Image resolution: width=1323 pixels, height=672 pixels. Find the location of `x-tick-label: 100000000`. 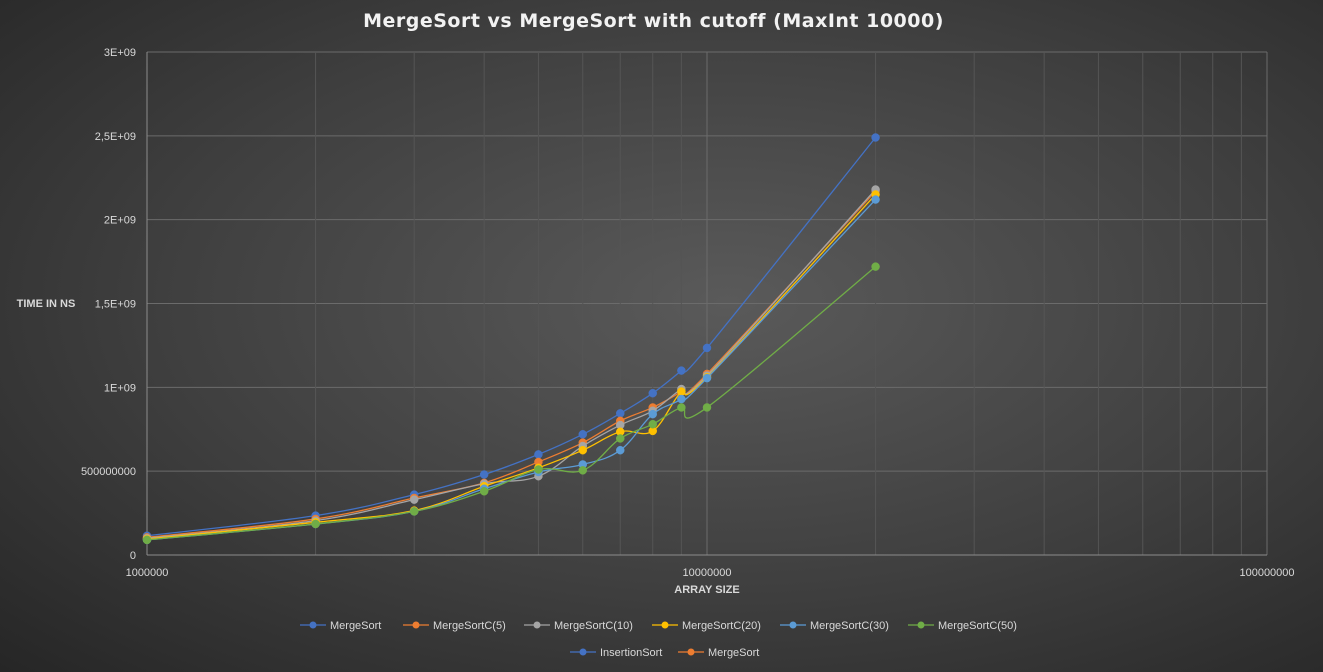

x-tick-label: 100000000 is located at coordinates (1266, 573).